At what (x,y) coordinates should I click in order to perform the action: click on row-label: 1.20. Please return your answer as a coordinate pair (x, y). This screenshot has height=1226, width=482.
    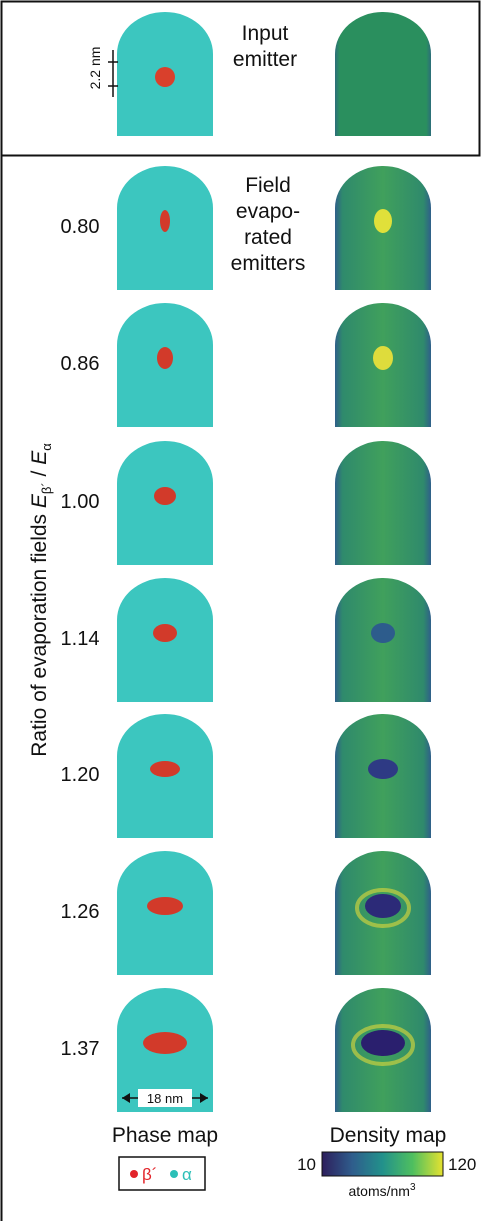
    Looking at the image, I should click on (80, 775).